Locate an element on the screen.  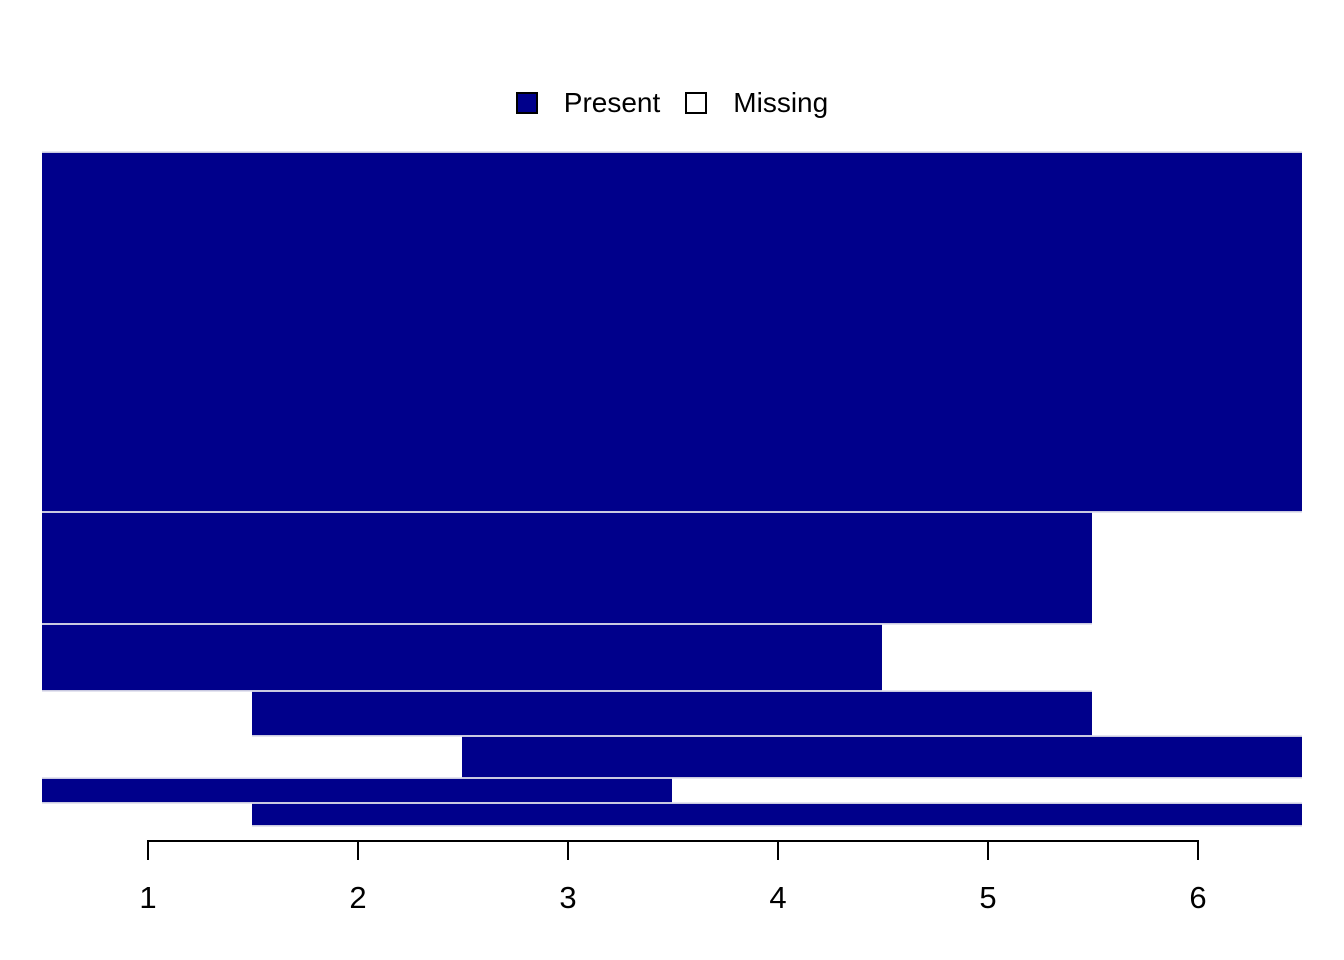
pattern-row-3-present-segment is located at coordinates (462, 657).